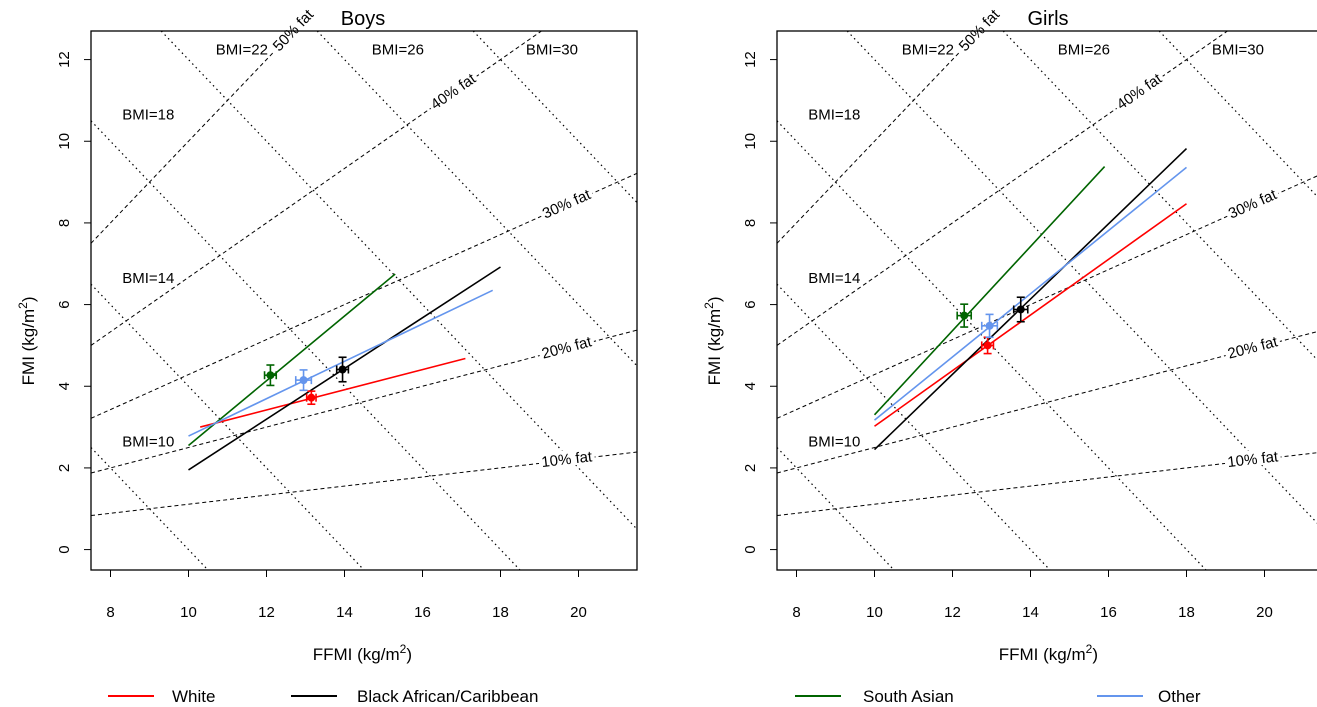 The image size is (1317, 707). Describe the element at coordinates (447, 696) in the screenshot. I see `legend-label-black-african-caribbean: Black African/Caribbean` at that location.